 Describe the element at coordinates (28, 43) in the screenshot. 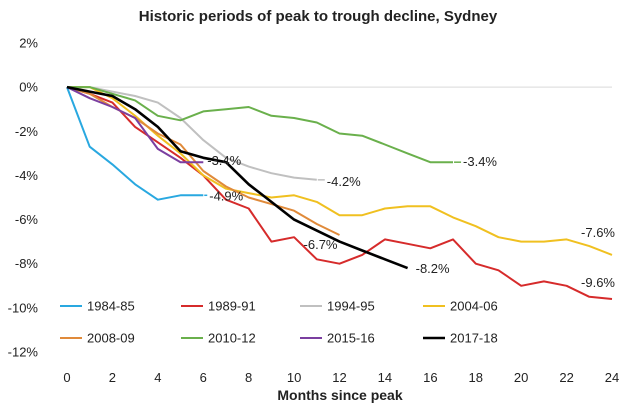

I see `y-tick-label-2: 2%` at that location.